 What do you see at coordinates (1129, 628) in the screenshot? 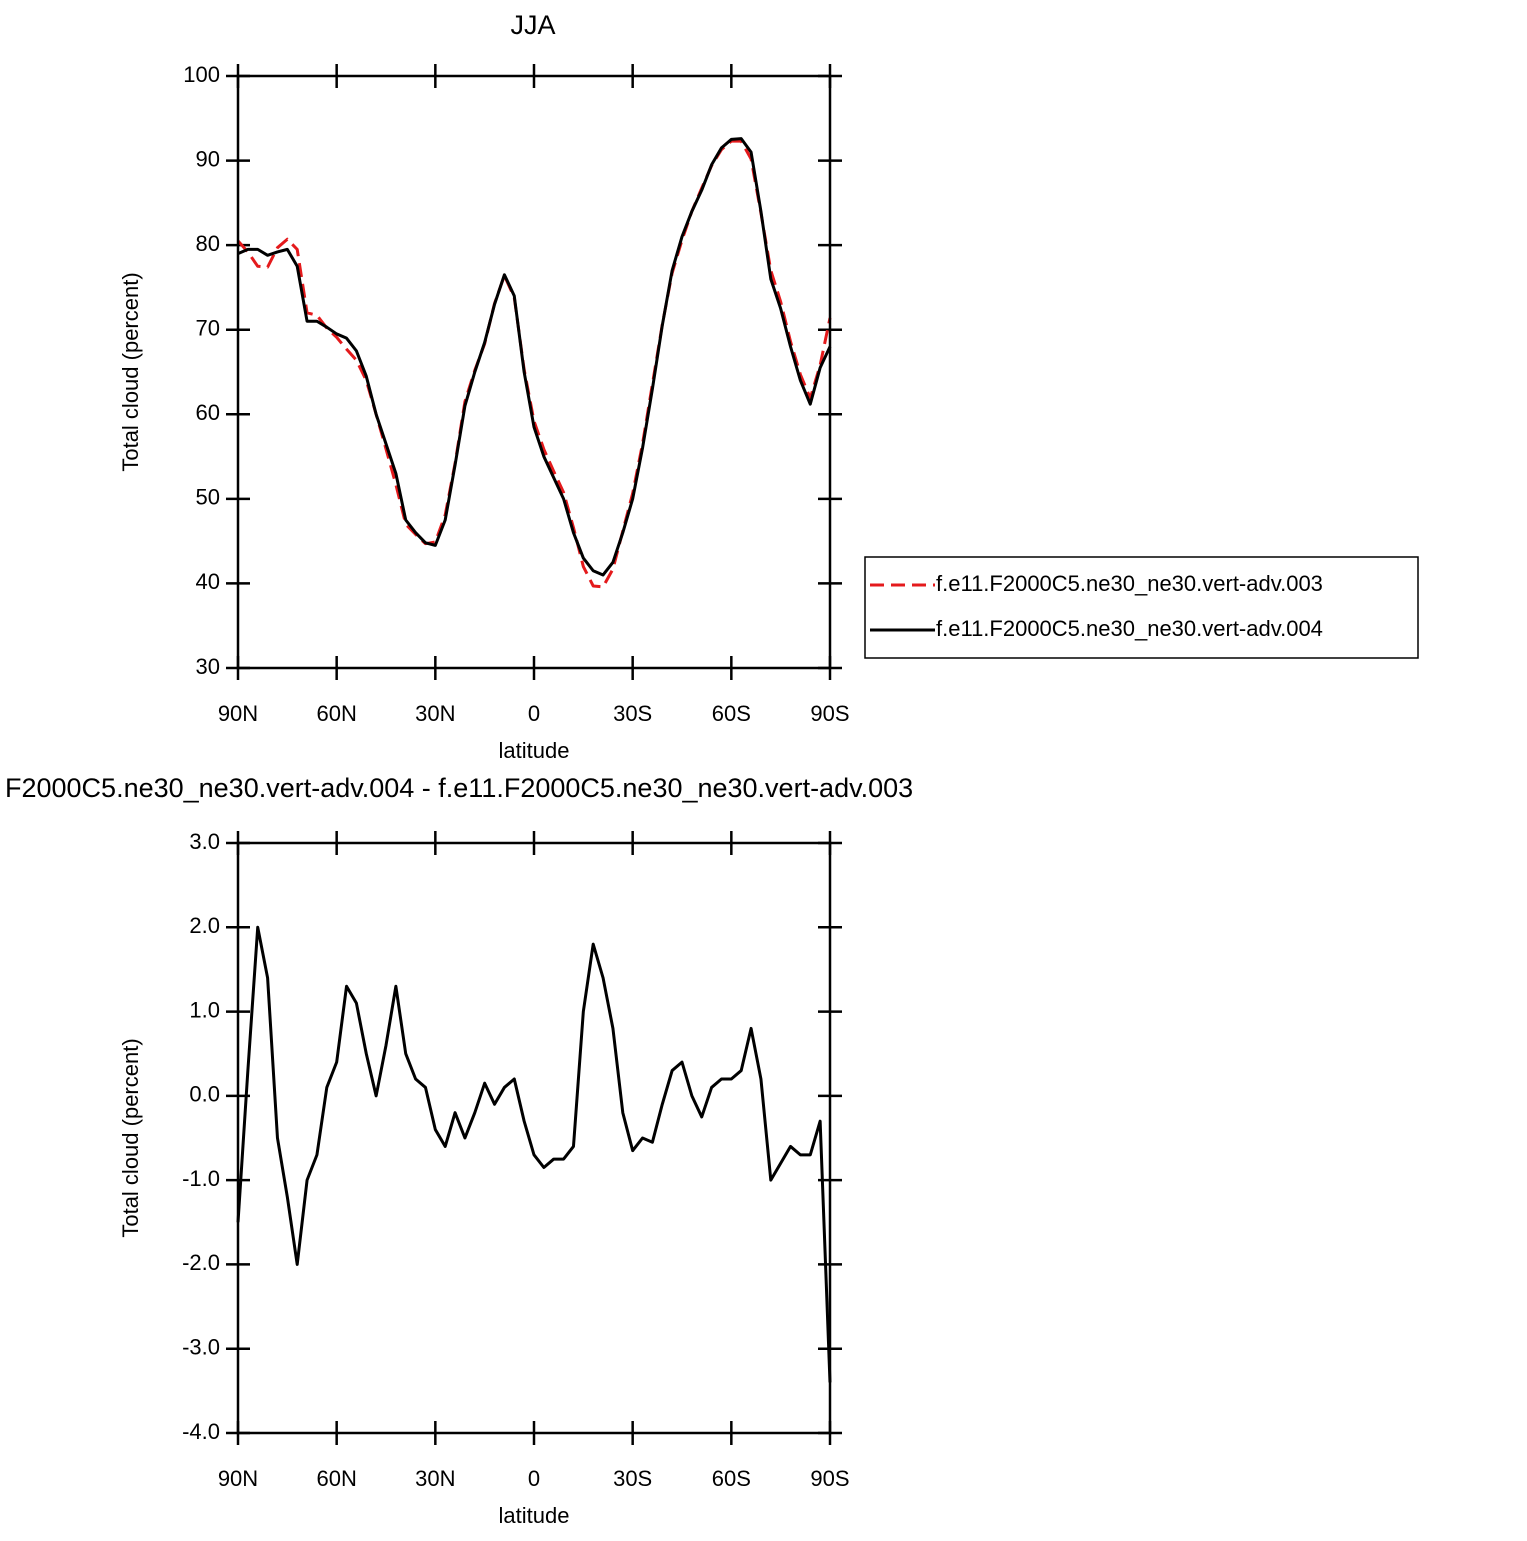
I see `legend-label: f.e11.F2000C5.ne30_ne30.vert-adv.004` at bounding box center [1129, 628].